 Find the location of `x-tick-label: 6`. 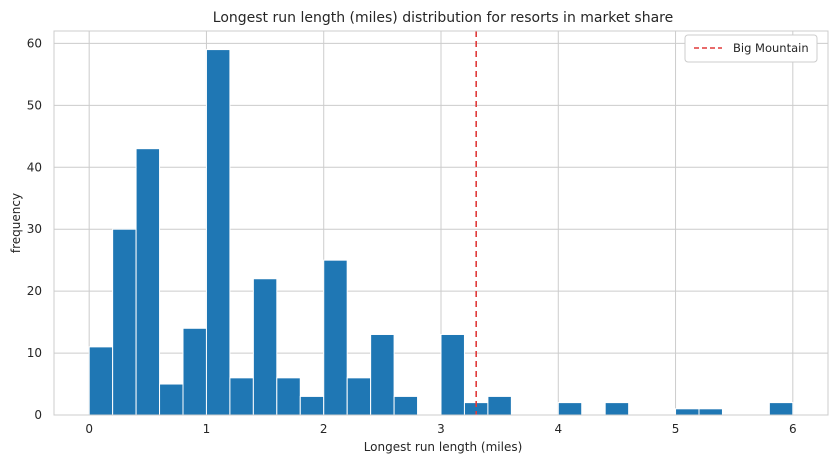

x-tick-label: 6 is located at coordinates (793, 429).